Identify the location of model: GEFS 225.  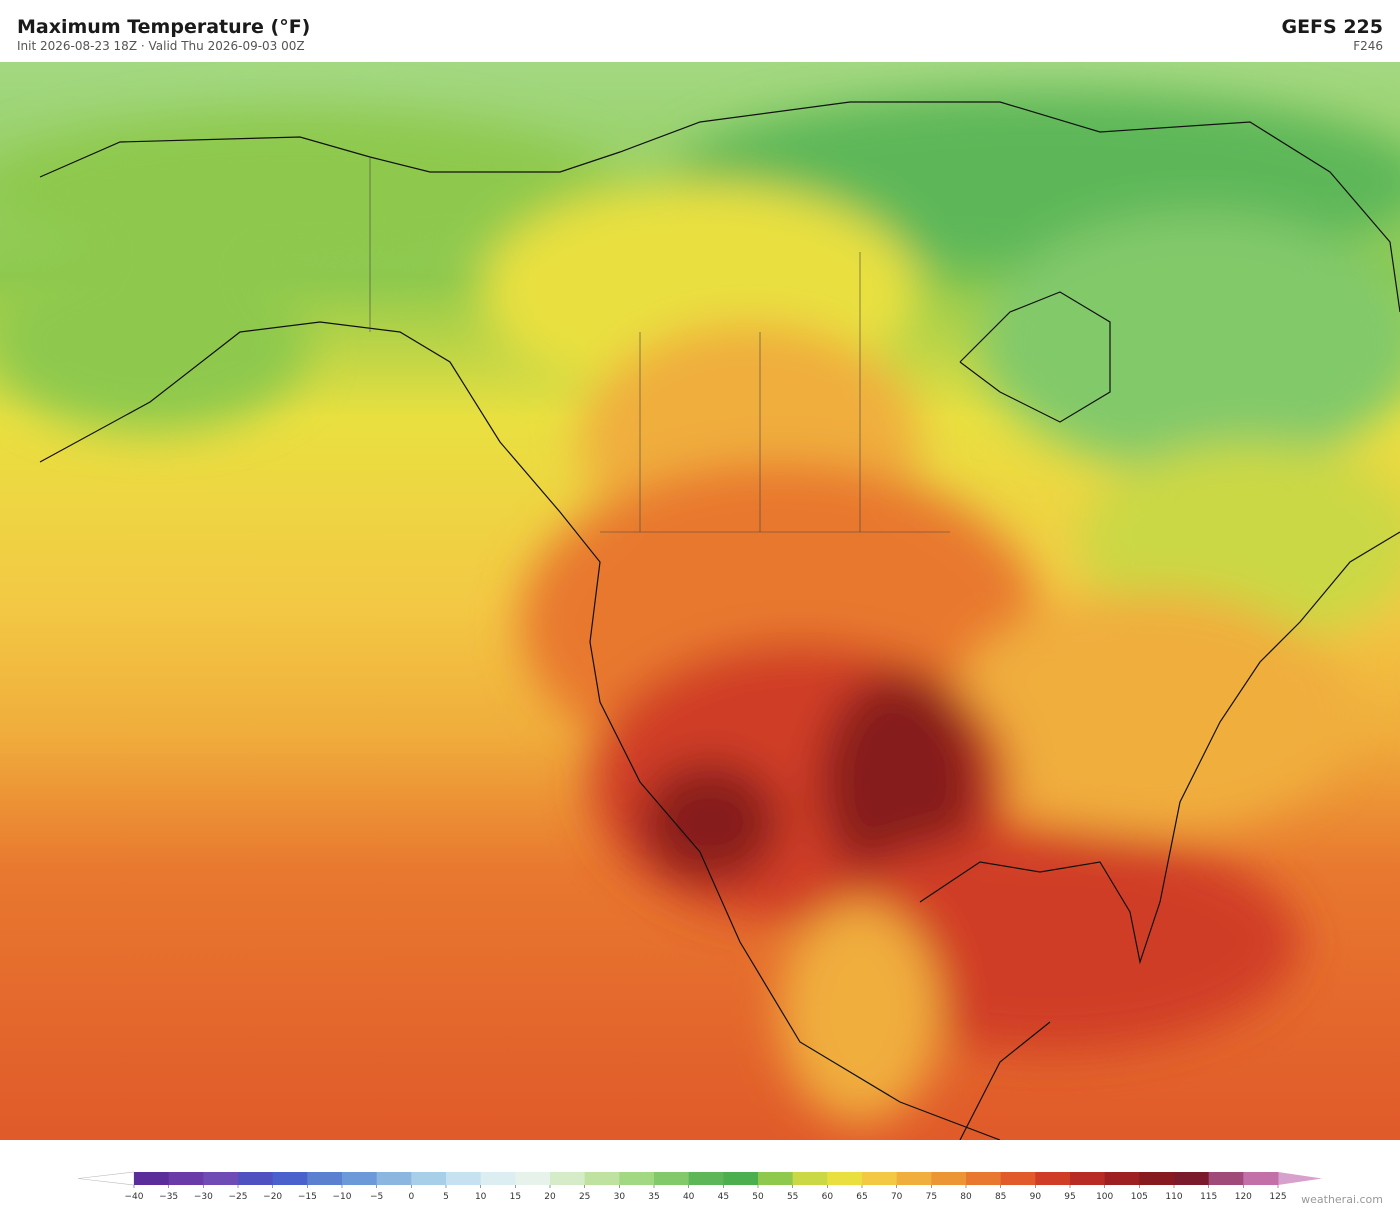
(1332, 27).